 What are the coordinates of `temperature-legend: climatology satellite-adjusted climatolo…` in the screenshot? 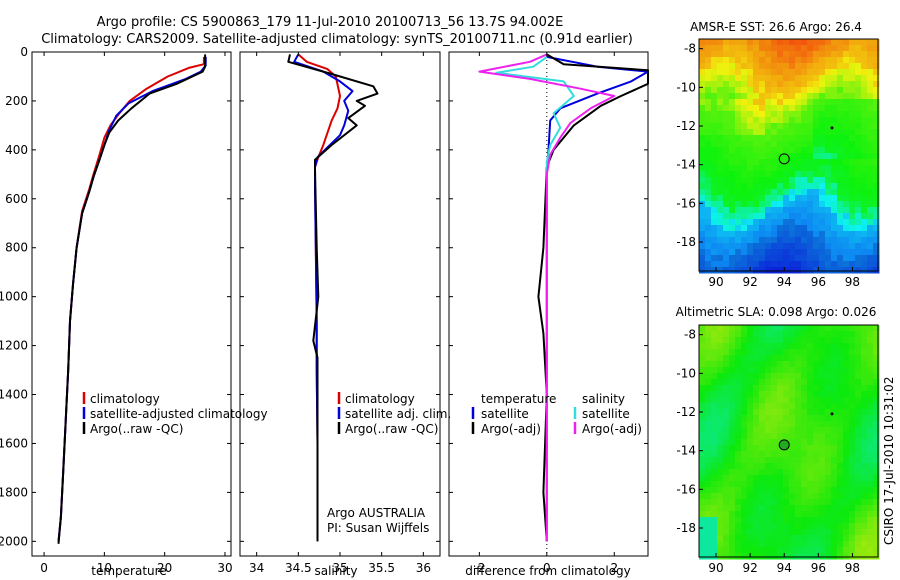 It's located at (175, 414).